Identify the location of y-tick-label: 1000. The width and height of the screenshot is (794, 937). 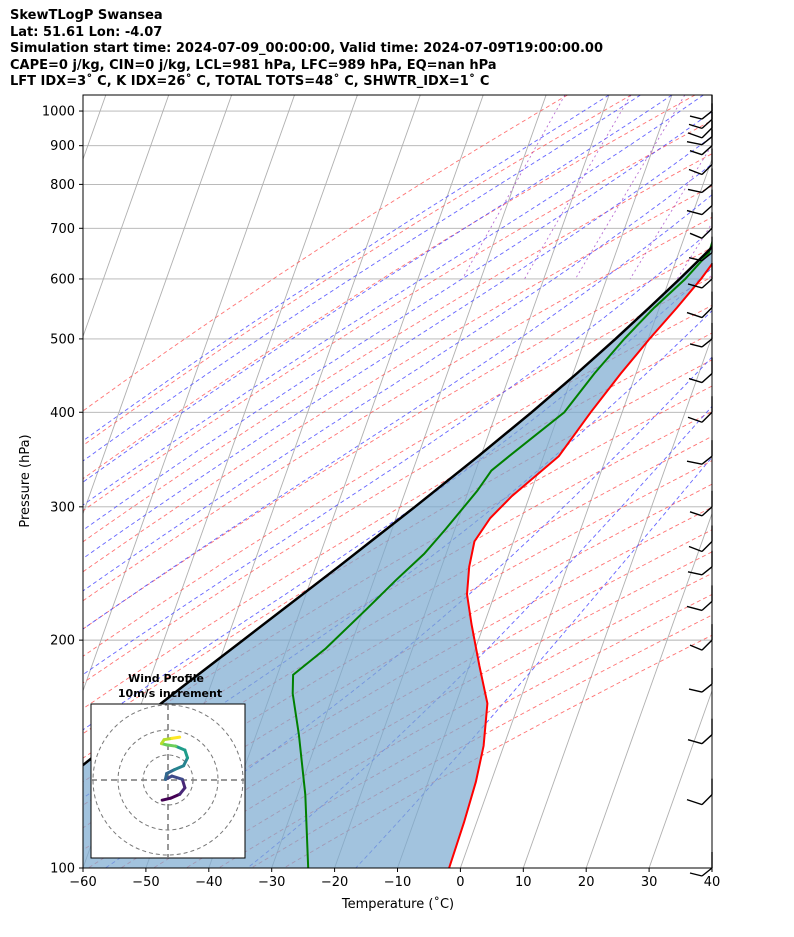
(58, 112).